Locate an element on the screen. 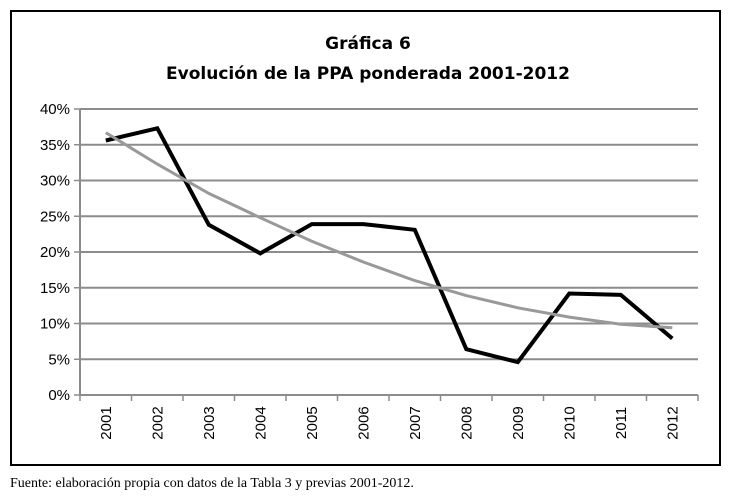 The width and height of the screenshot is (733, 497). y-tick-label: 35% is located at coordinates (55, 145).